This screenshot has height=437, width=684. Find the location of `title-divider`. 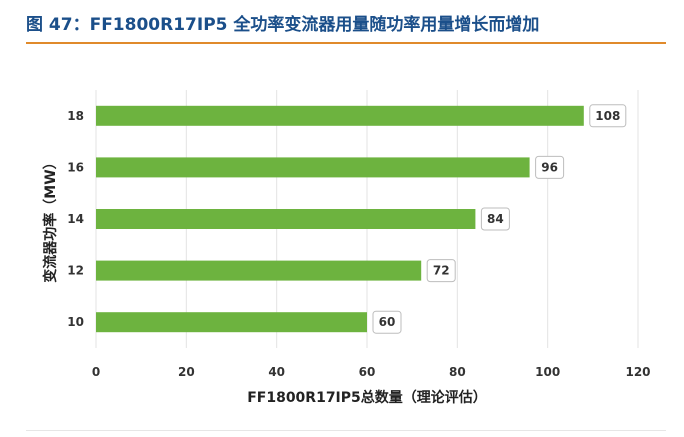

title-divider is located at coordinates (346, 43).